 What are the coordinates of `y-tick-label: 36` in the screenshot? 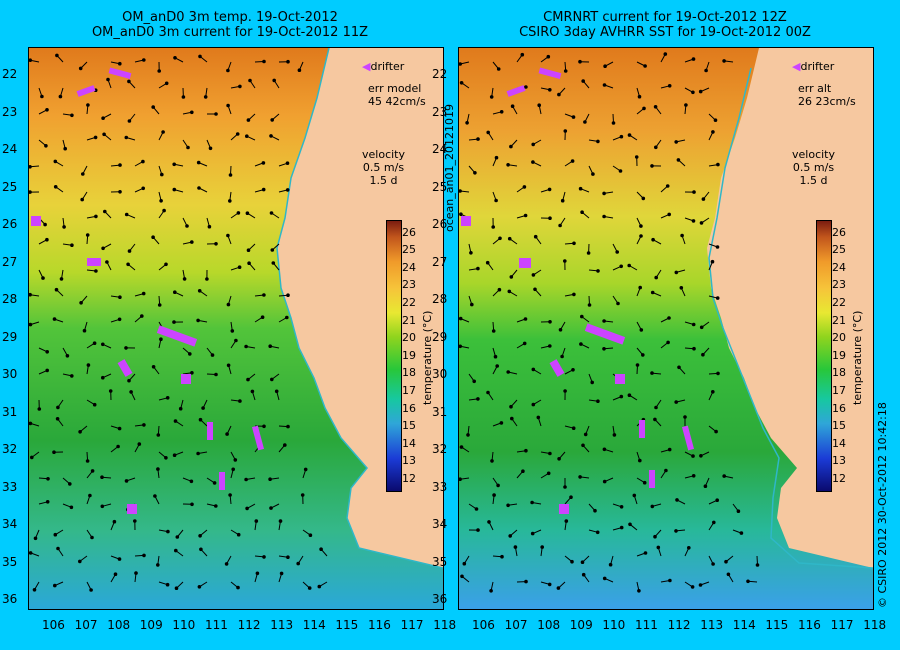 It's located at (440, 599).